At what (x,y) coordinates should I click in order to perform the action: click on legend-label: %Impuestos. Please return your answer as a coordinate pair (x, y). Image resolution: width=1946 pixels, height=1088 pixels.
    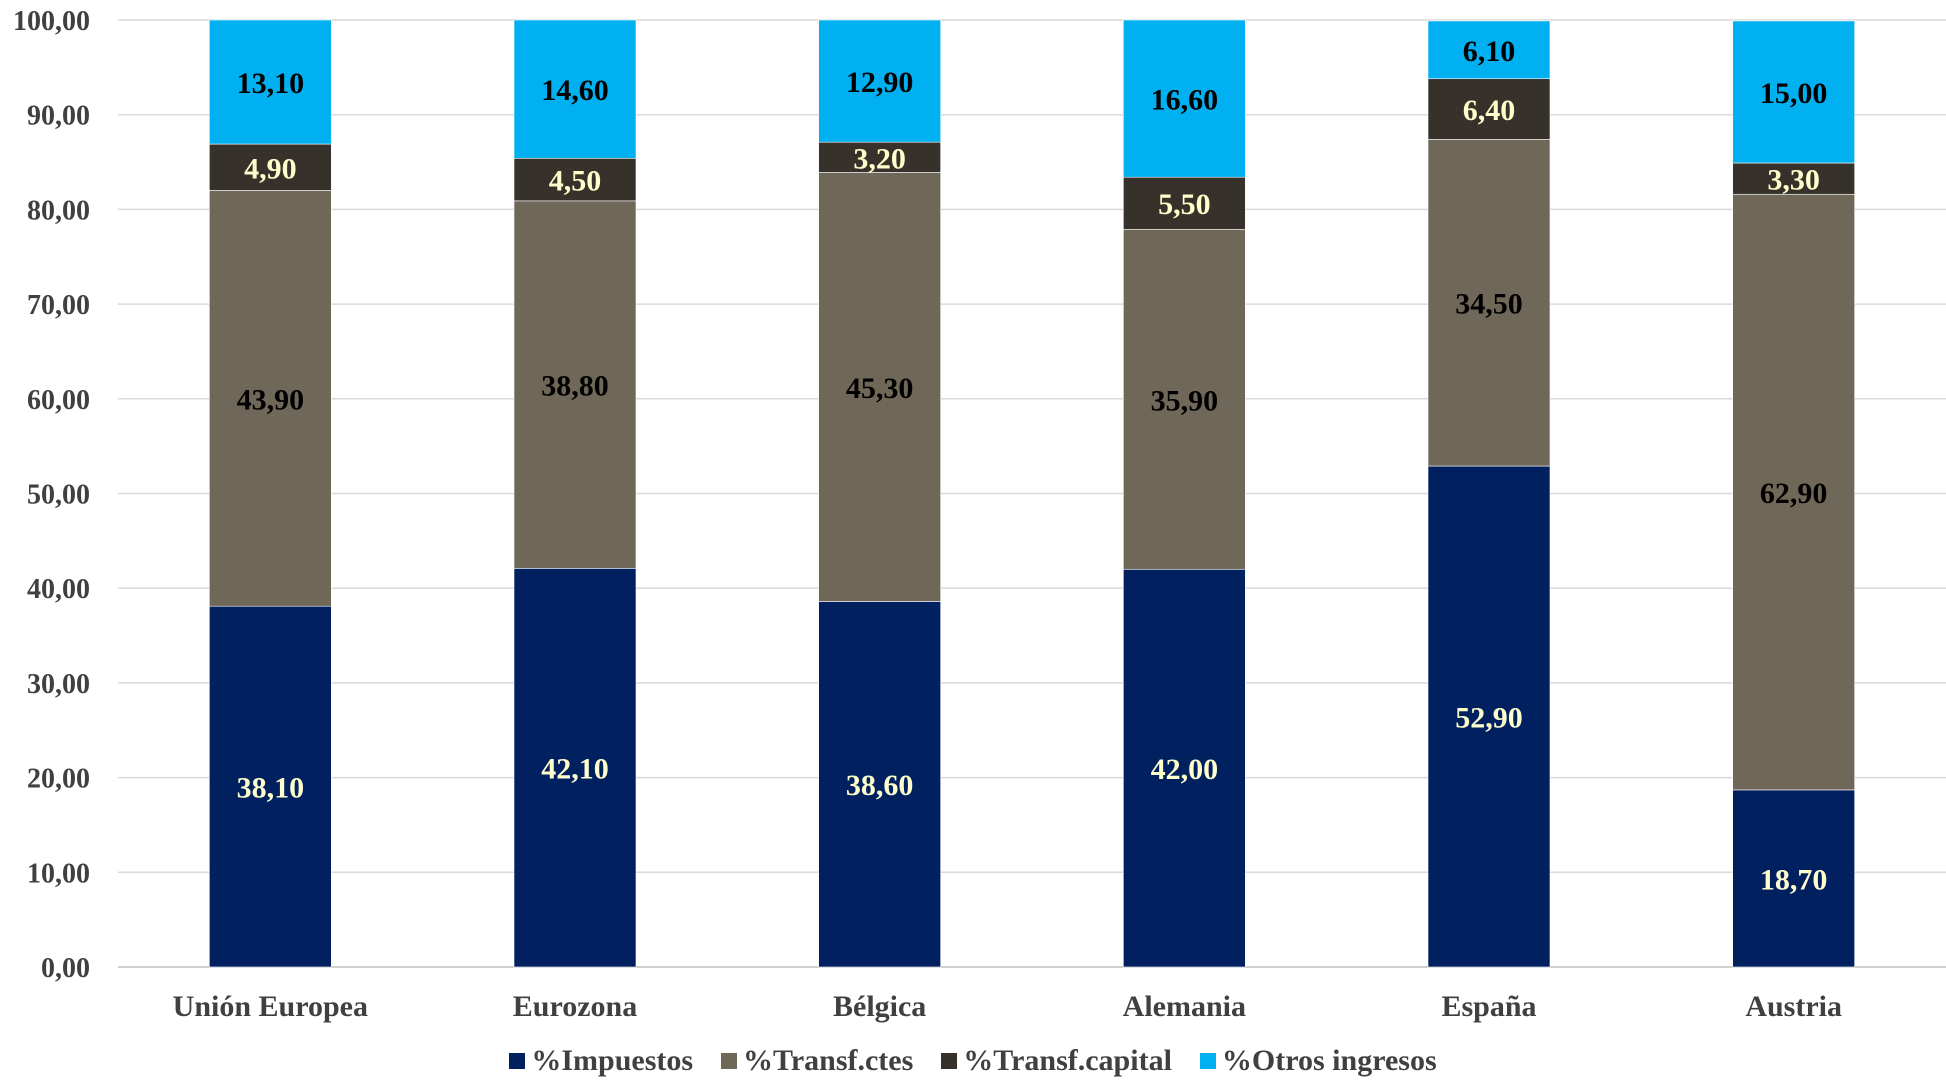
    Looking at the image, I should click on (612, 1060).